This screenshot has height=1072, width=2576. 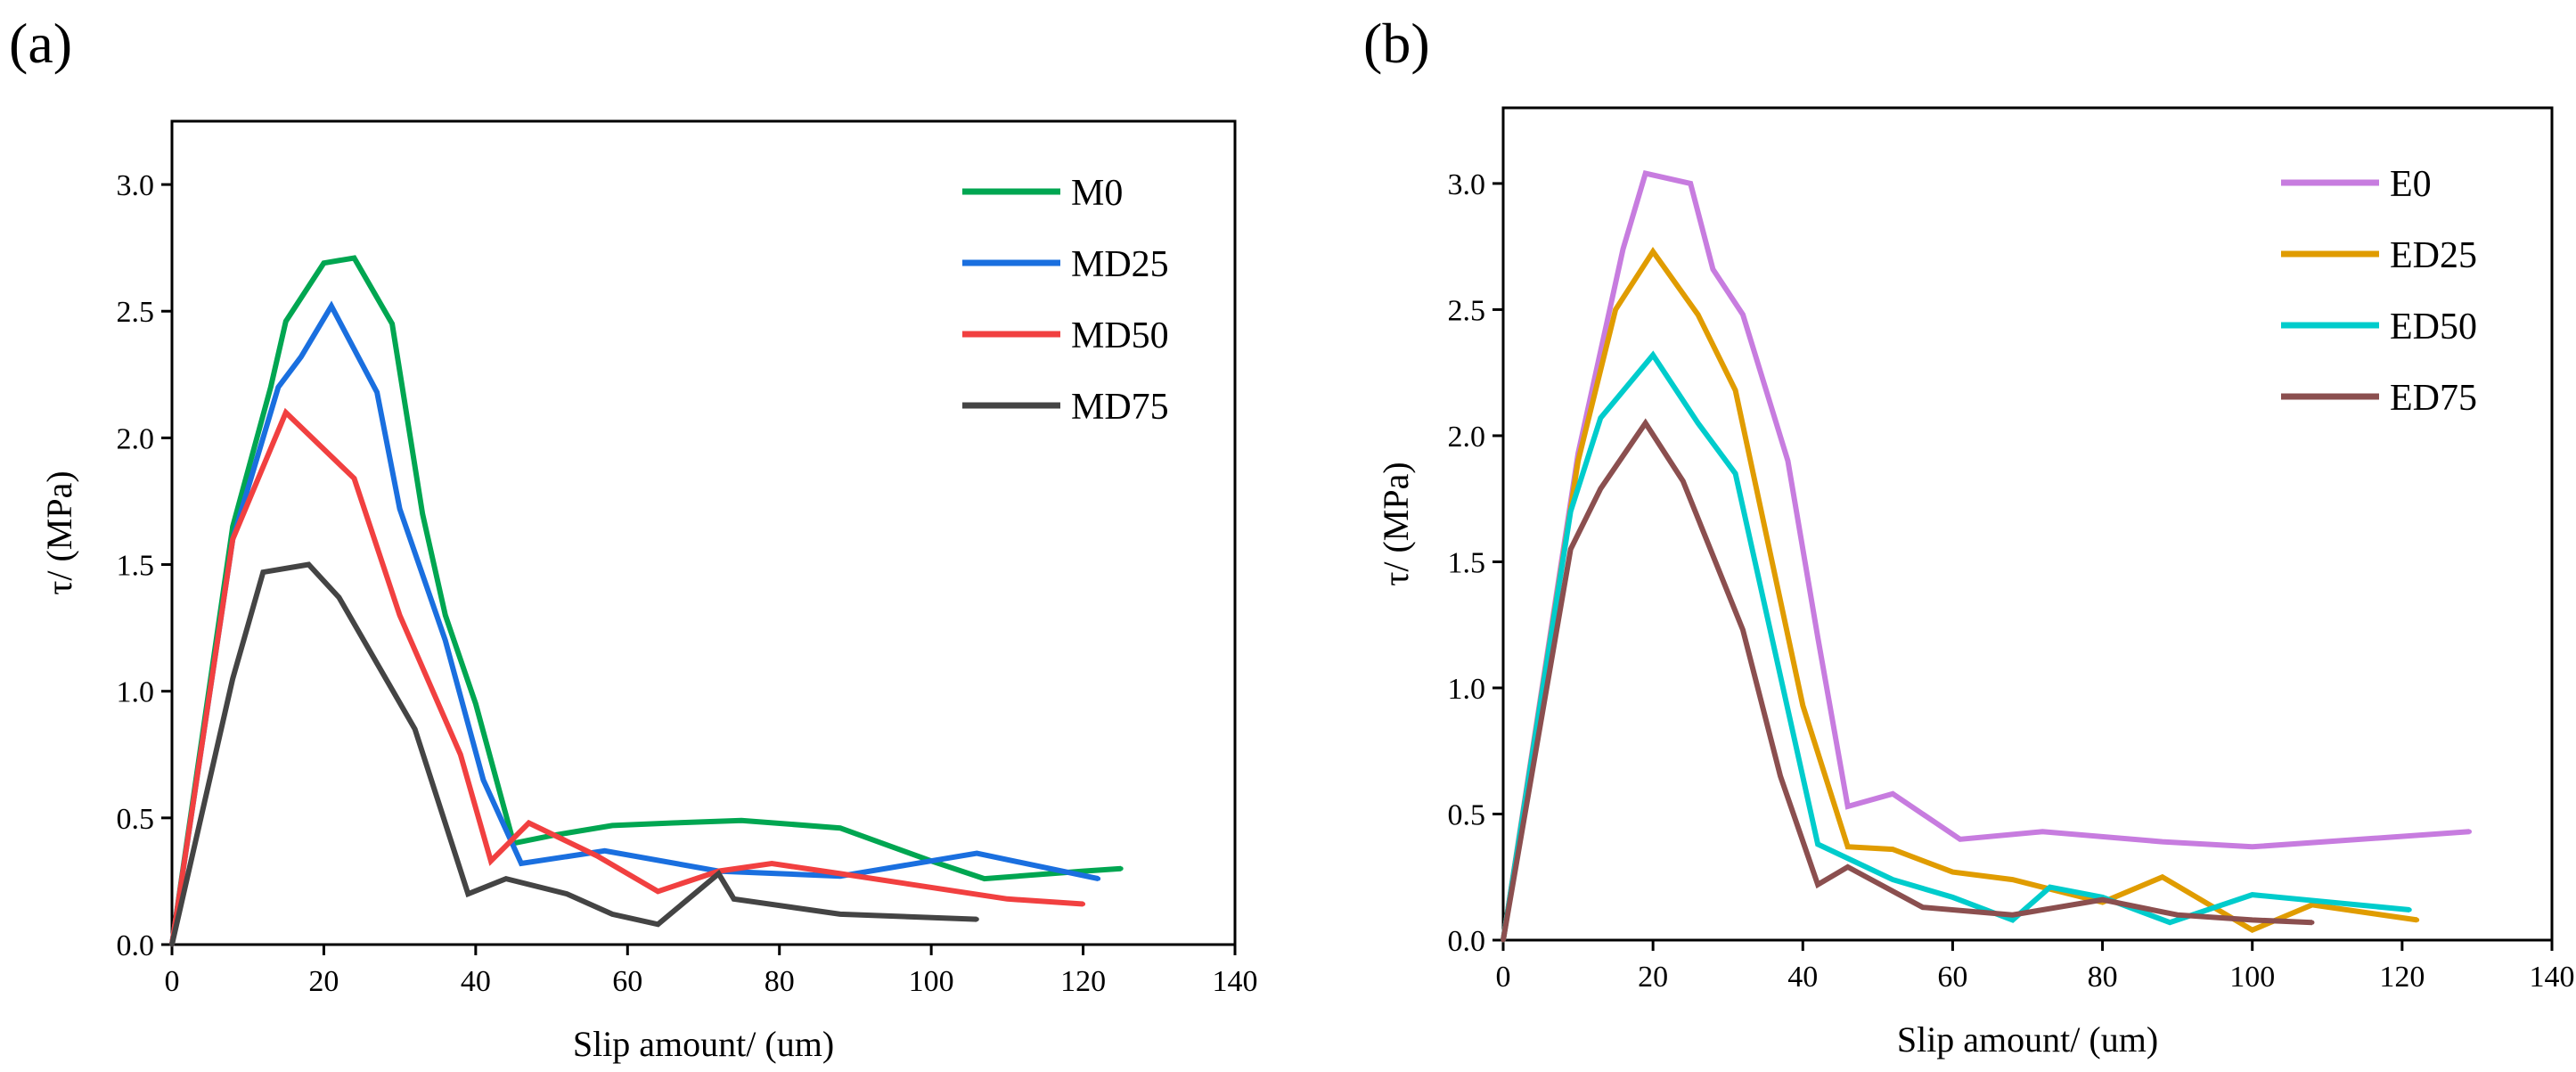 What do you see at coordinates (2552, 977) in the screenshot?
I see `x-tick-label: 140` at bounding box center [2552, 977].